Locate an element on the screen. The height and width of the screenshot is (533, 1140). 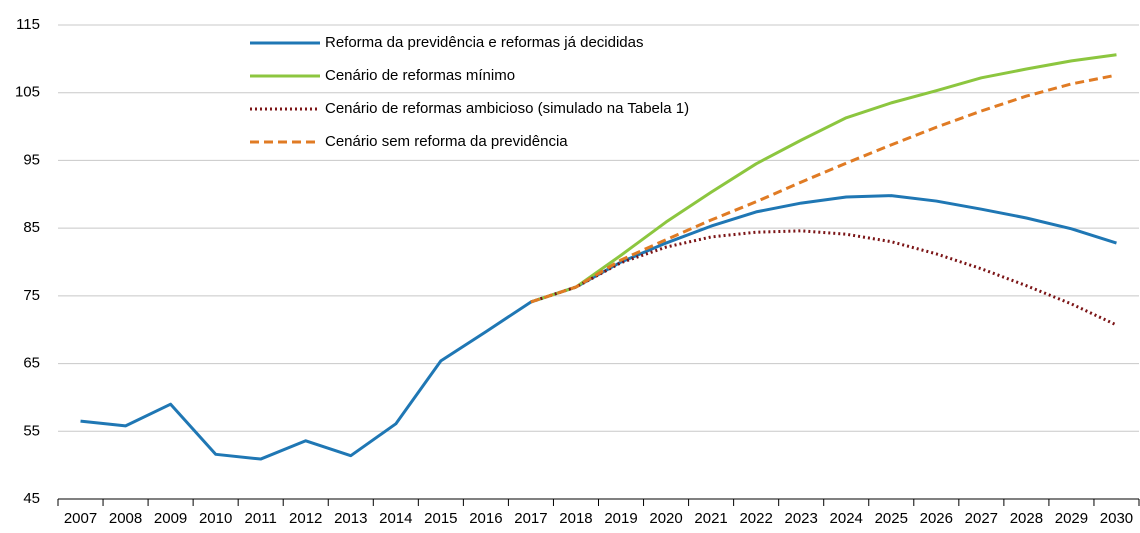
x-tick-label: 2025 is located at coordinates (891, 518).